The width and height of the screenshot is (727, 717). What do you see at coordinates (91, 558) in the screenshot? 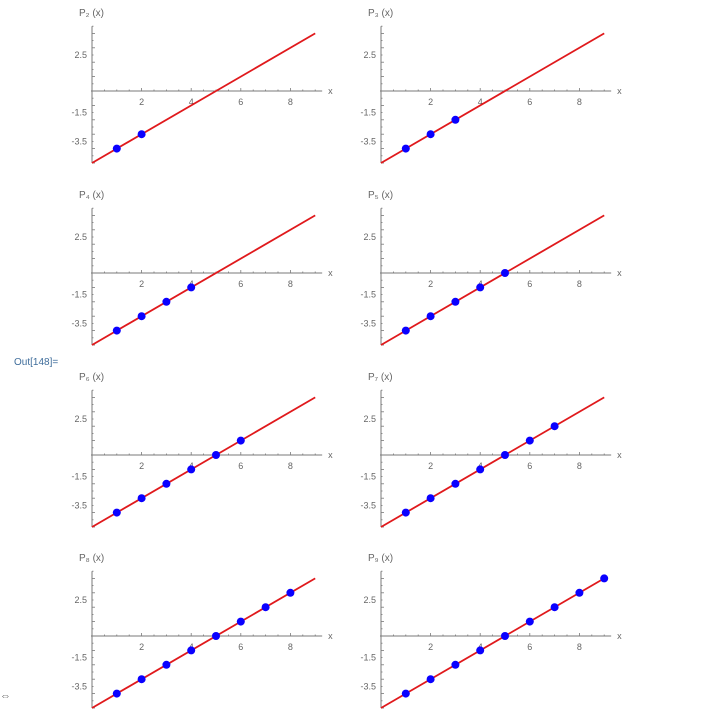
I see `chart-title: P₈ (x)` at bounding box center [91, 558].